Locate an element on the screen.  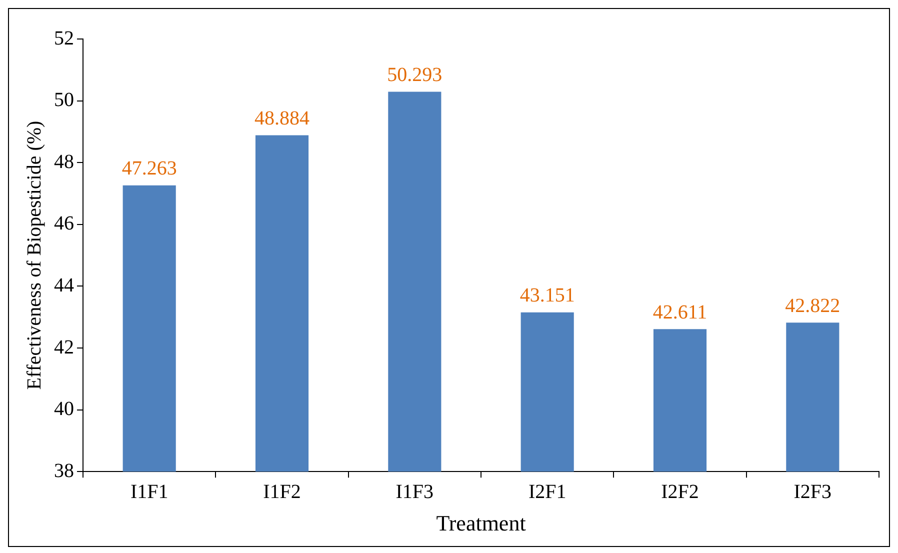
data-label: 42.611 is located at coordinates (680, 312).